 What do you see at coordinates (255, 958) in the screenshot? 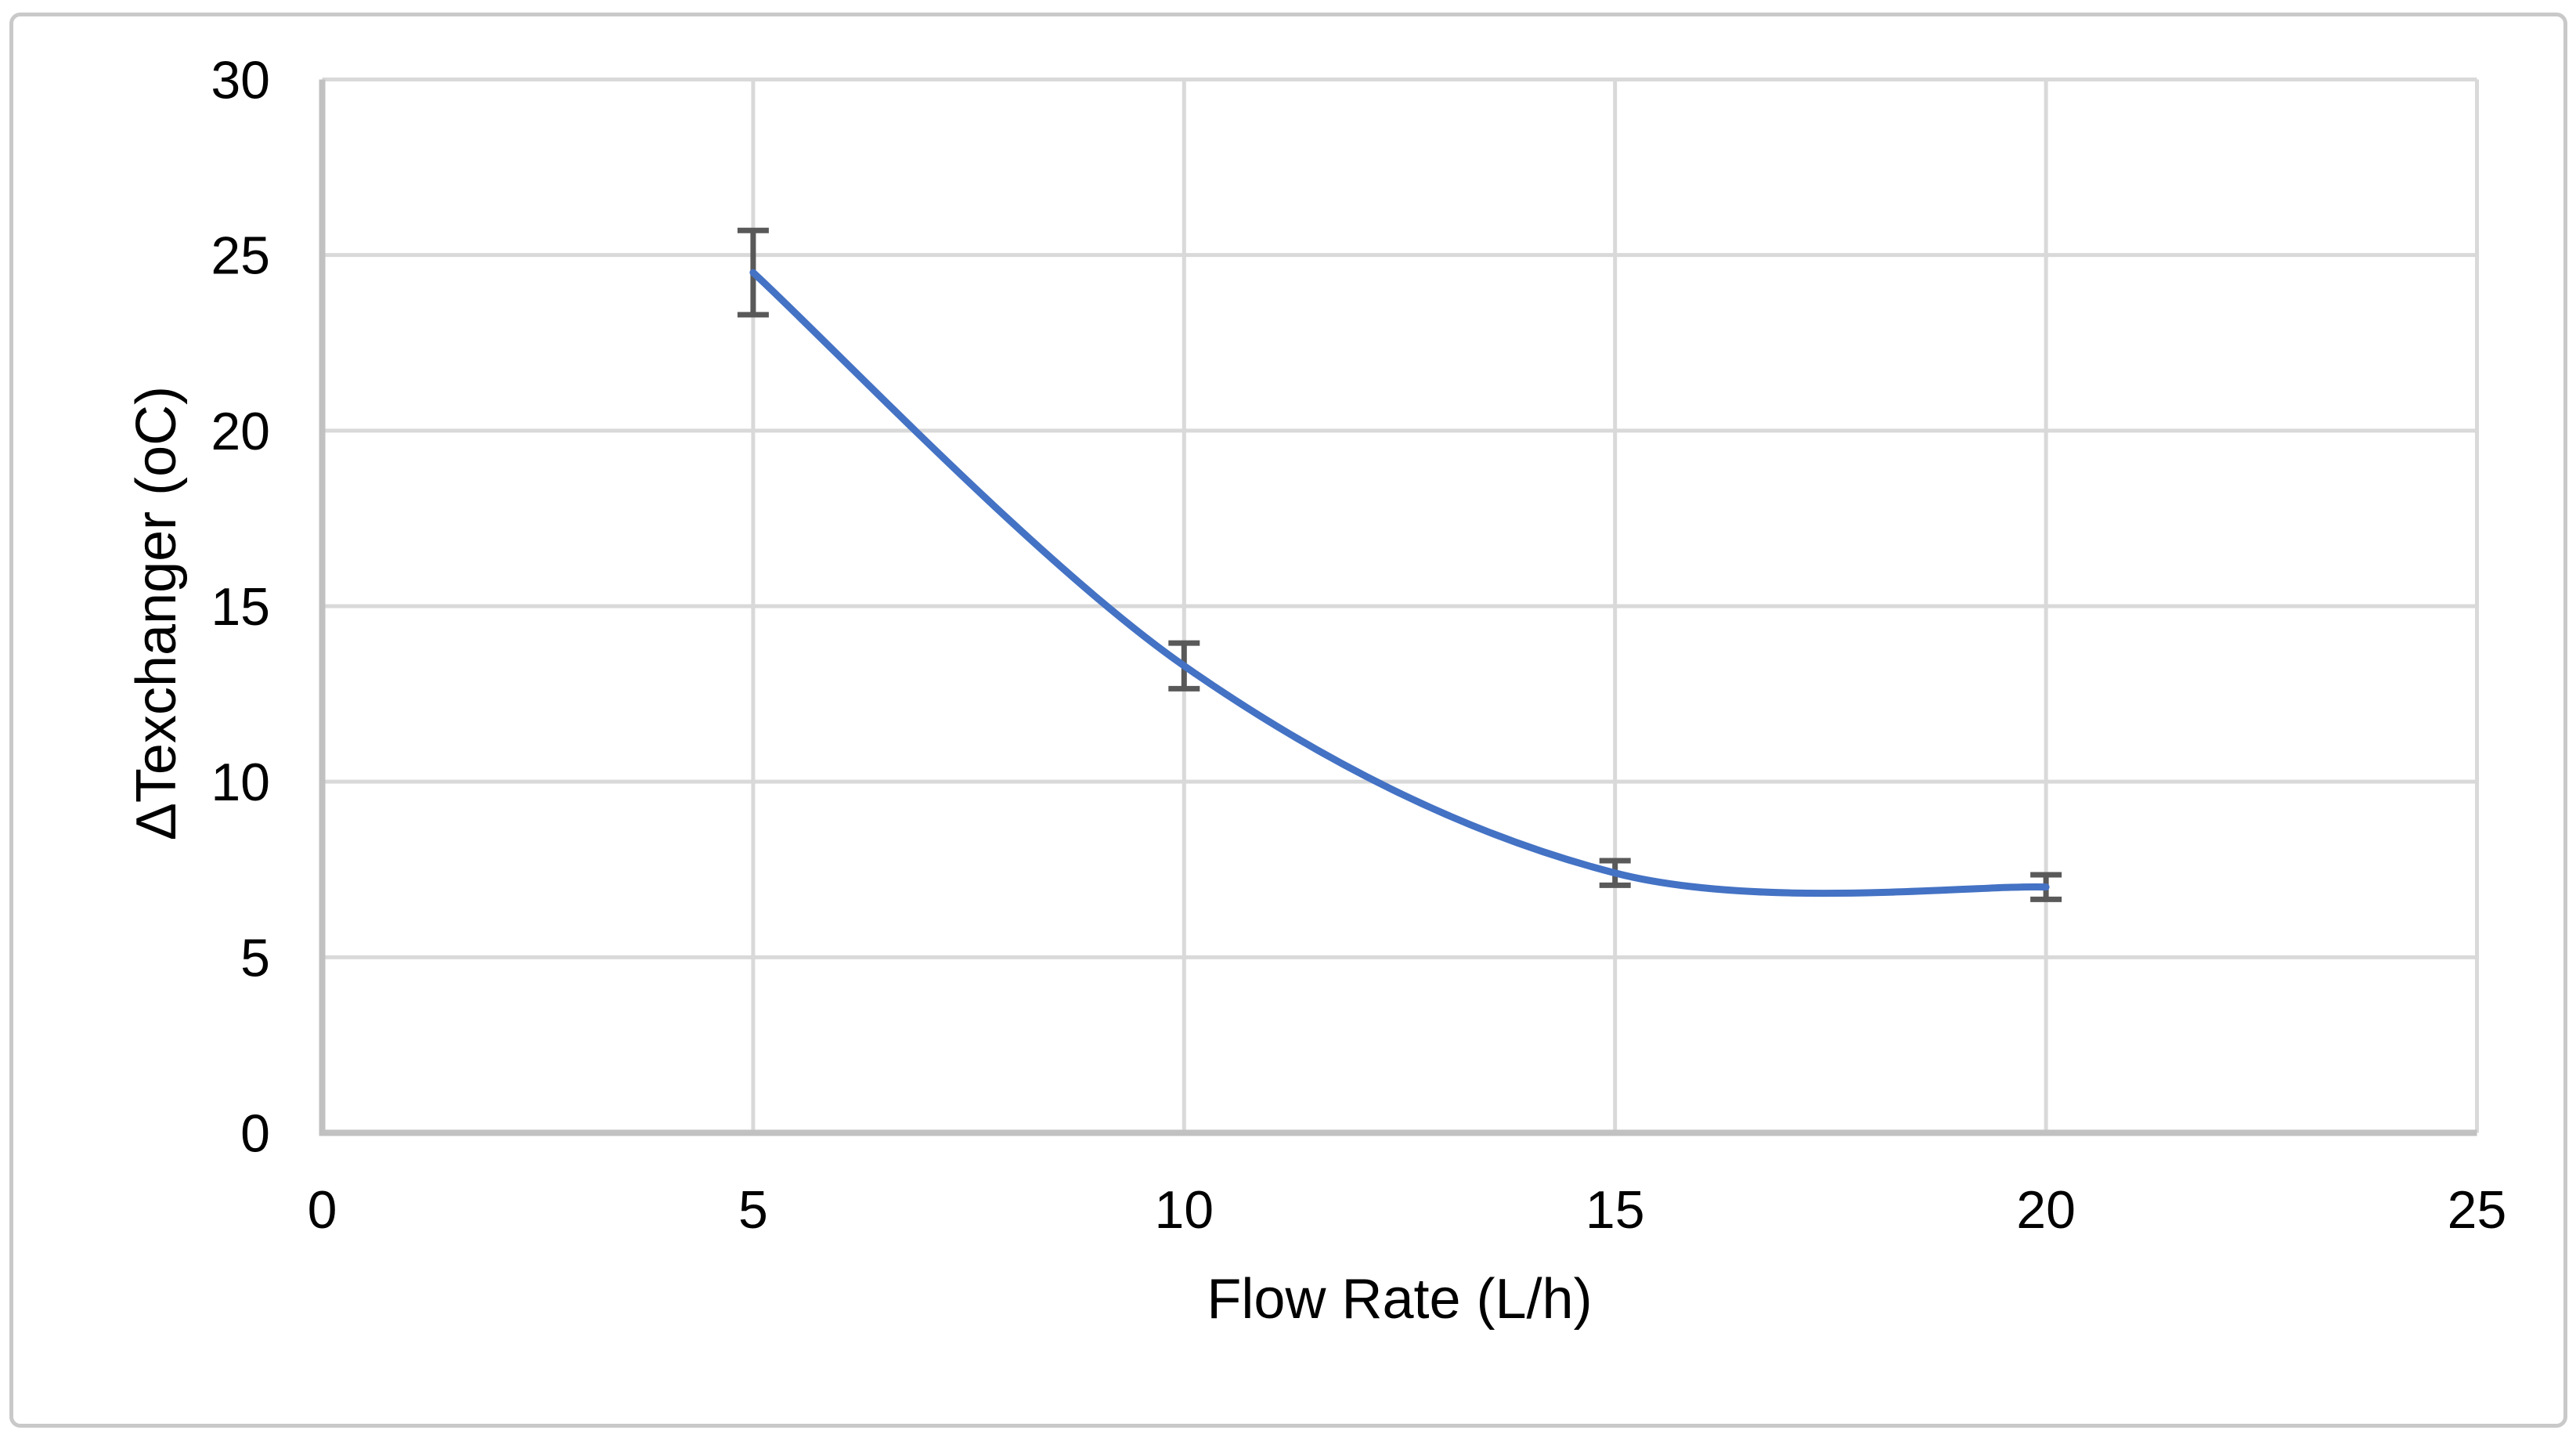
I see `y-tick-label: 5` at bounding box center [255, 958].